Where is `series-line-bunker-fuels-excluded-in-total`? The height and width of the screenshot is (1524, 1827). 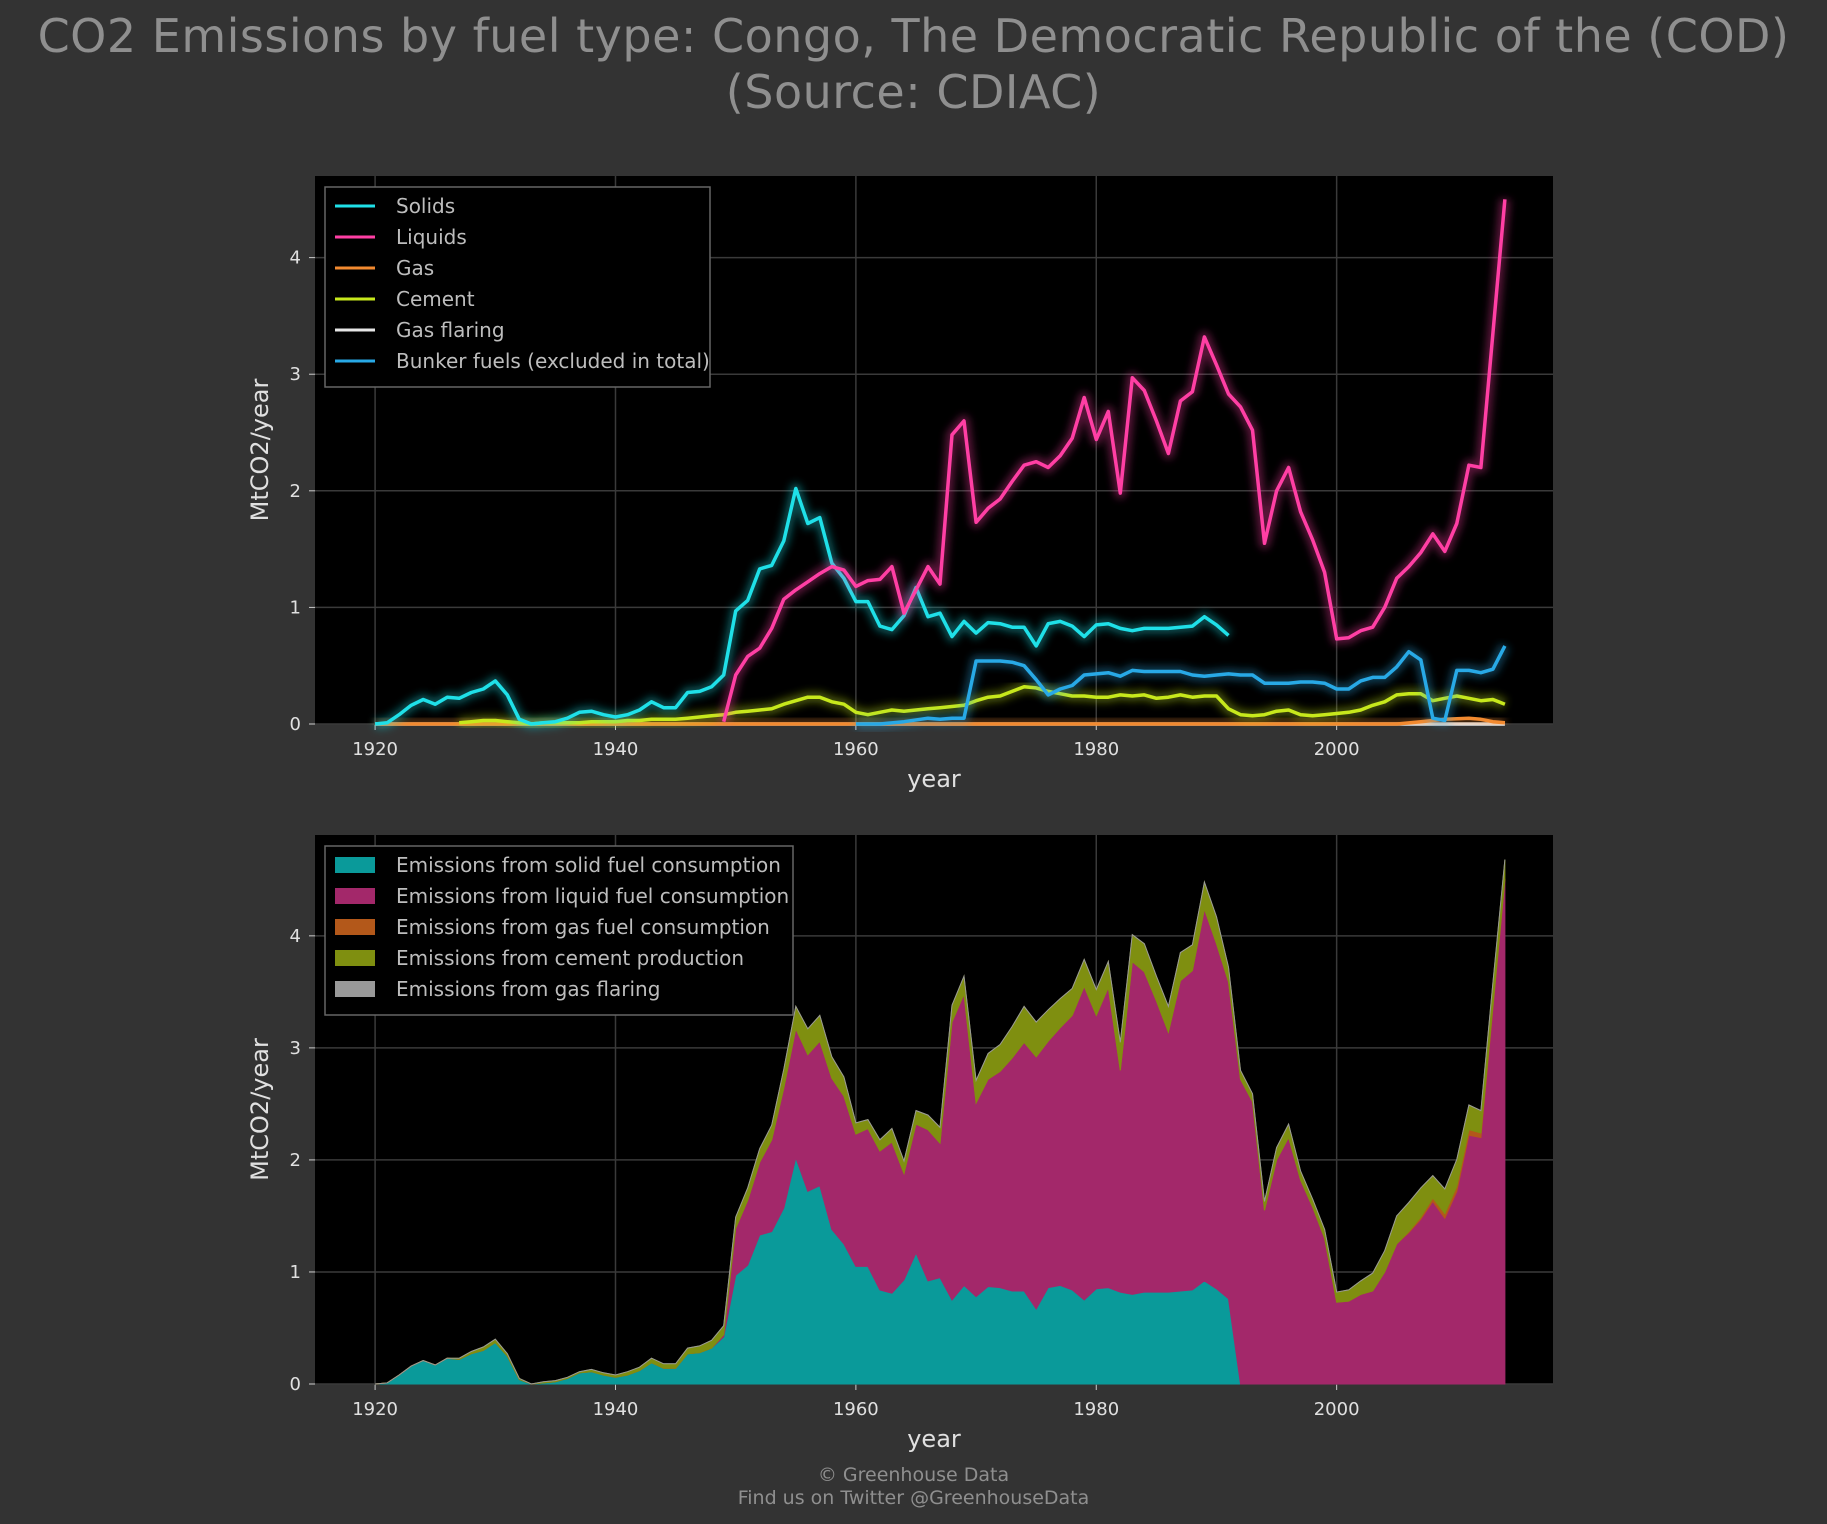 series-line-bunker-fuels-excluded-in-total is located at coordinates (1181, 685).